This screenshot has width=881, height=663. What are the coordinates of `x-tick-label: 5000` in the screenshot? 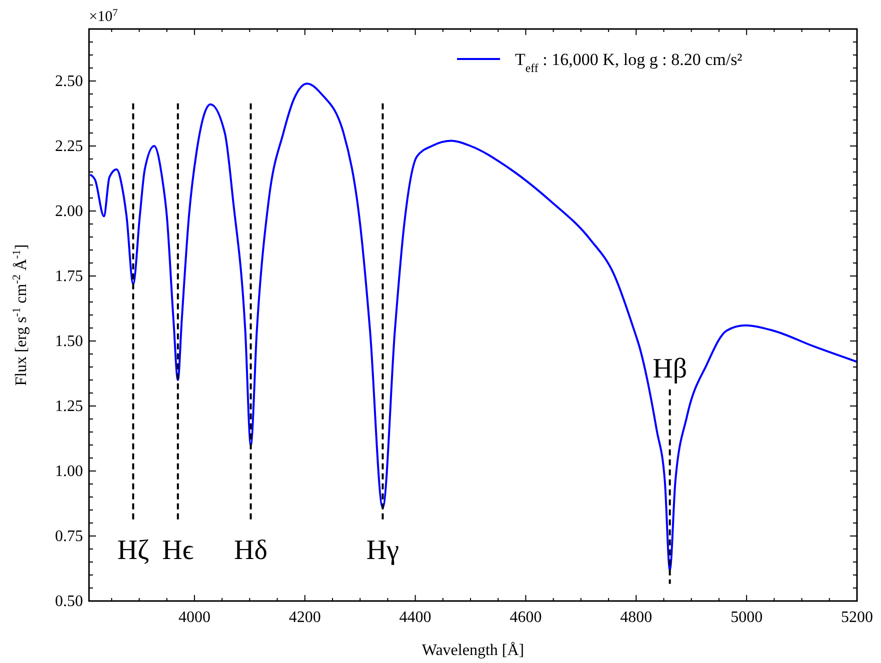 It's located at (746, 617).